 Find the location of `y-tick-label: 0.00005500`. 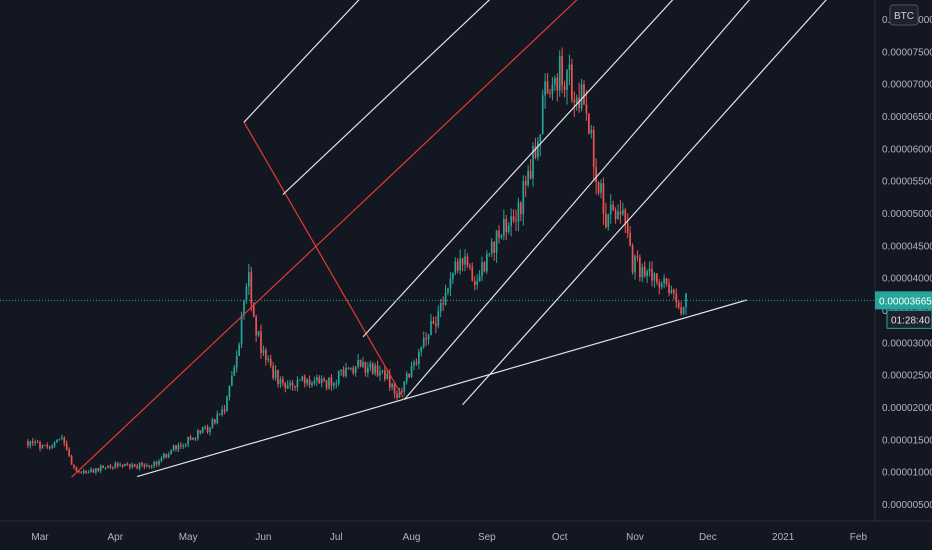

y-tick-label: 0.00005500 is located at coordinates (907, 182).